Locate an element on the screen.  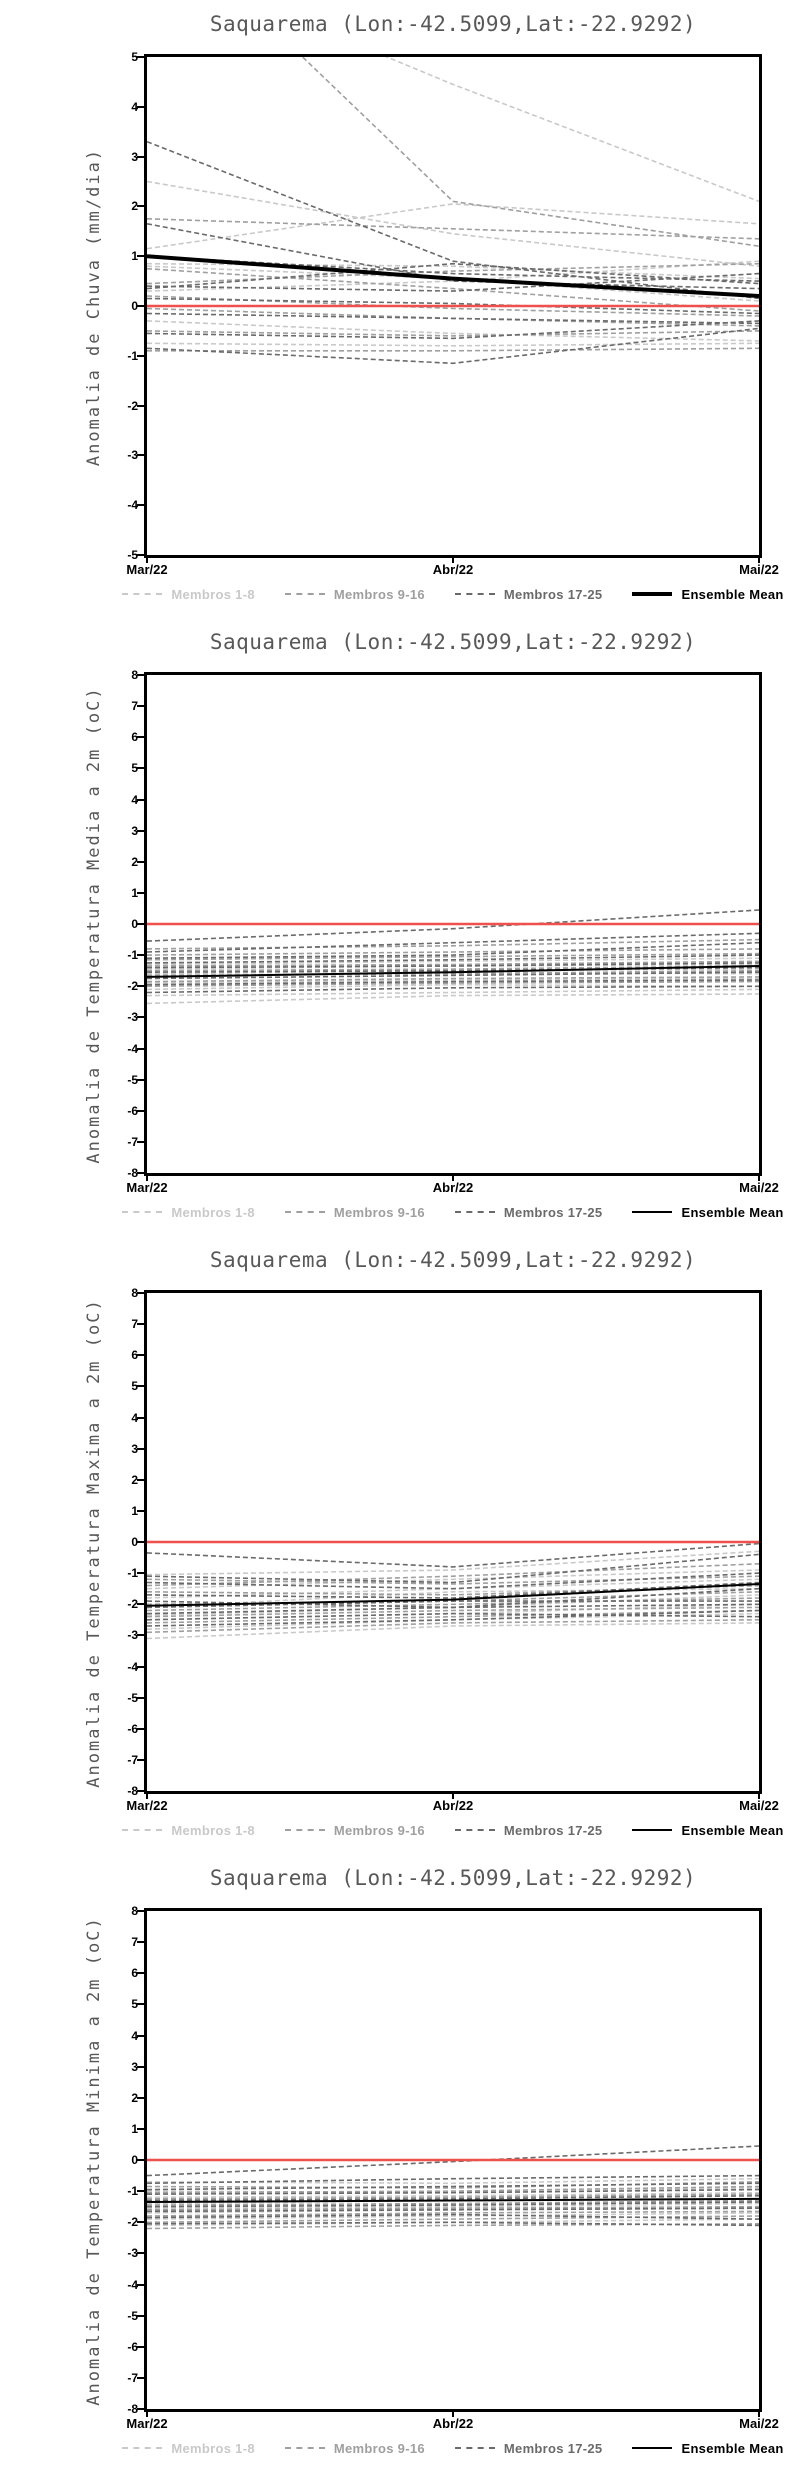
y-tick-label: -1 is located at coordinates (132, 1573).